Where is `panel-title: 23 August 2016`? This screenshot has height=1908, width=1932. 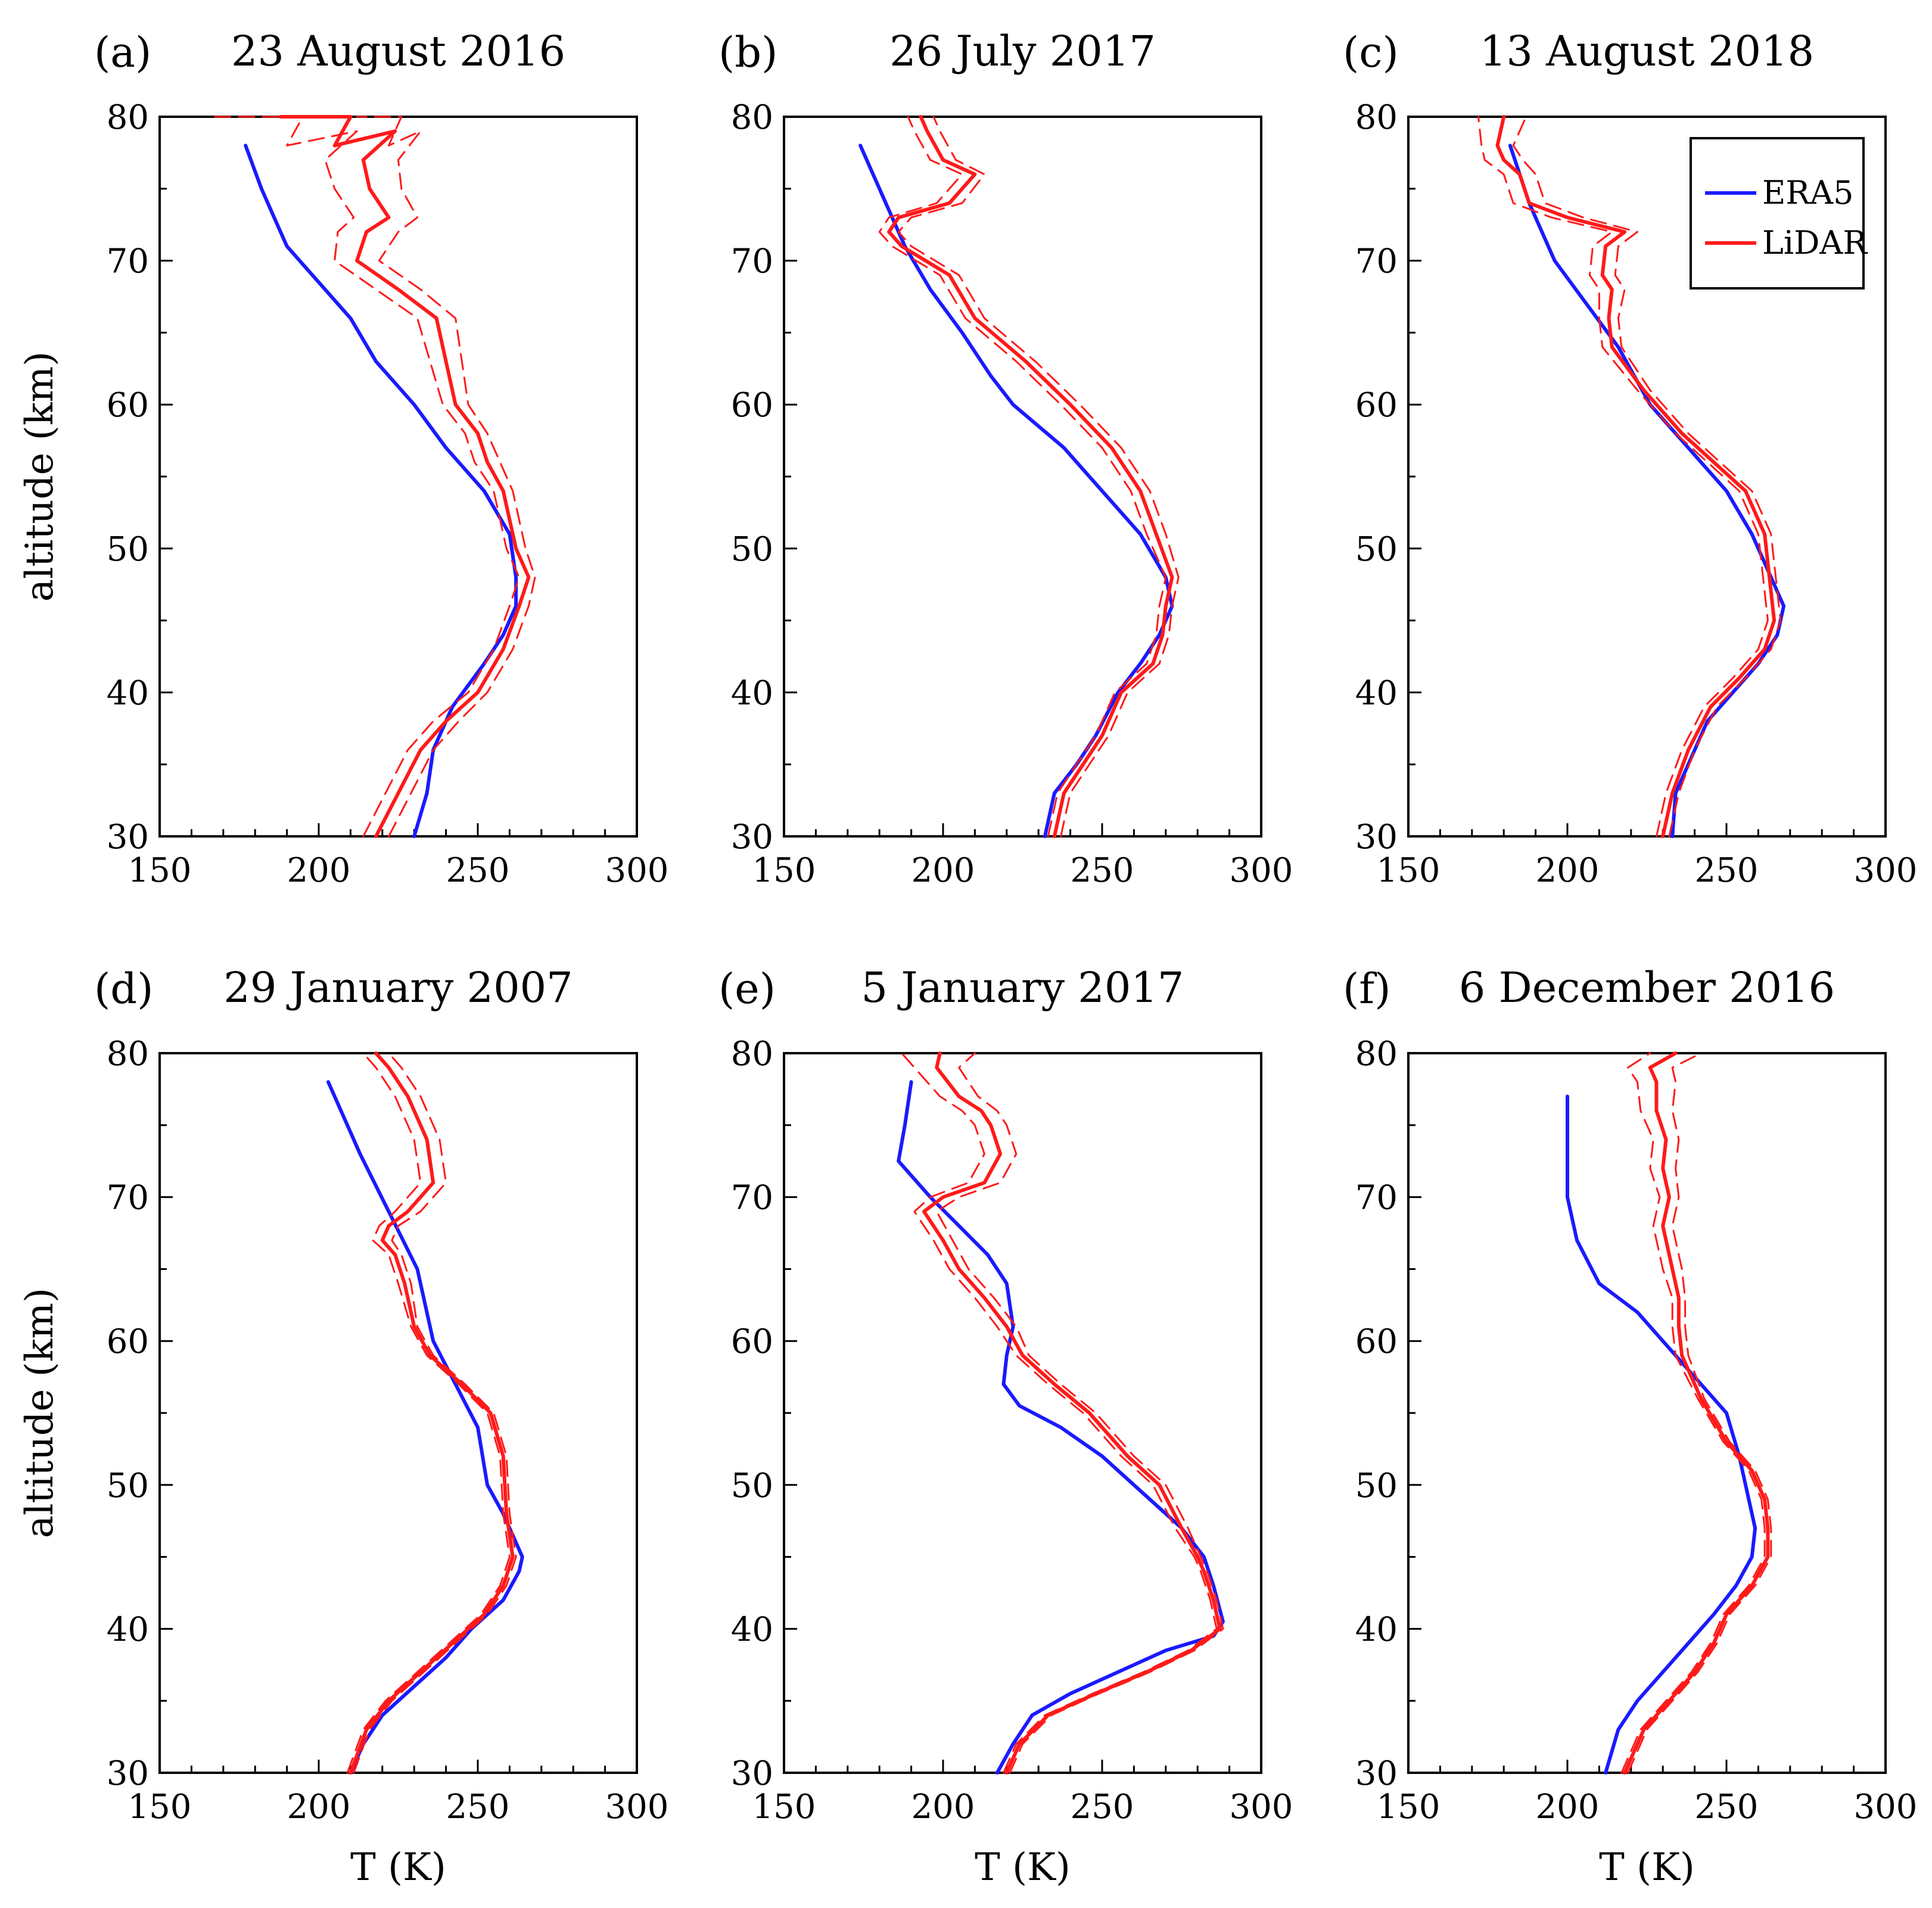
panel-title: 23 August 2016 is located at coordinates (398, 52).